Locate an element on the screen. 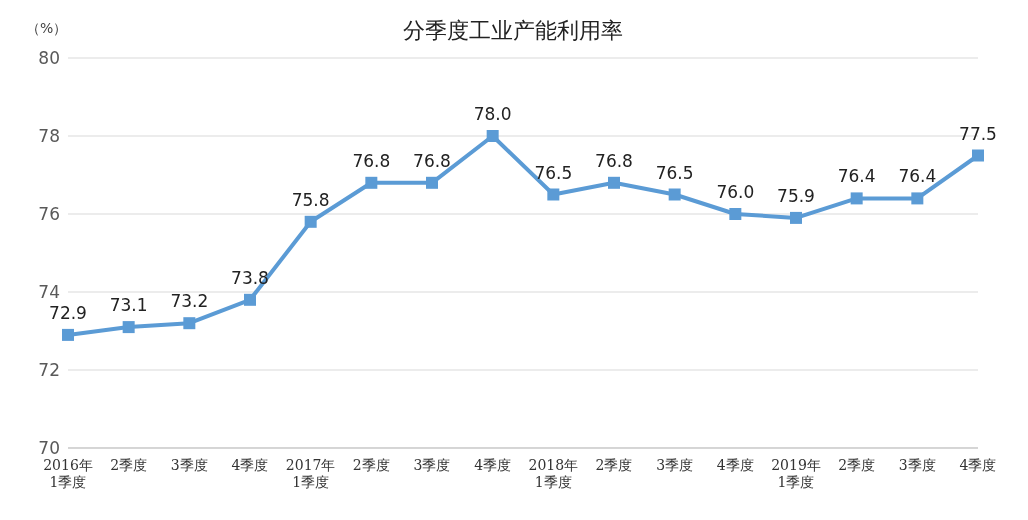  data-label: 75.9 is located at coordinates (796, 195).